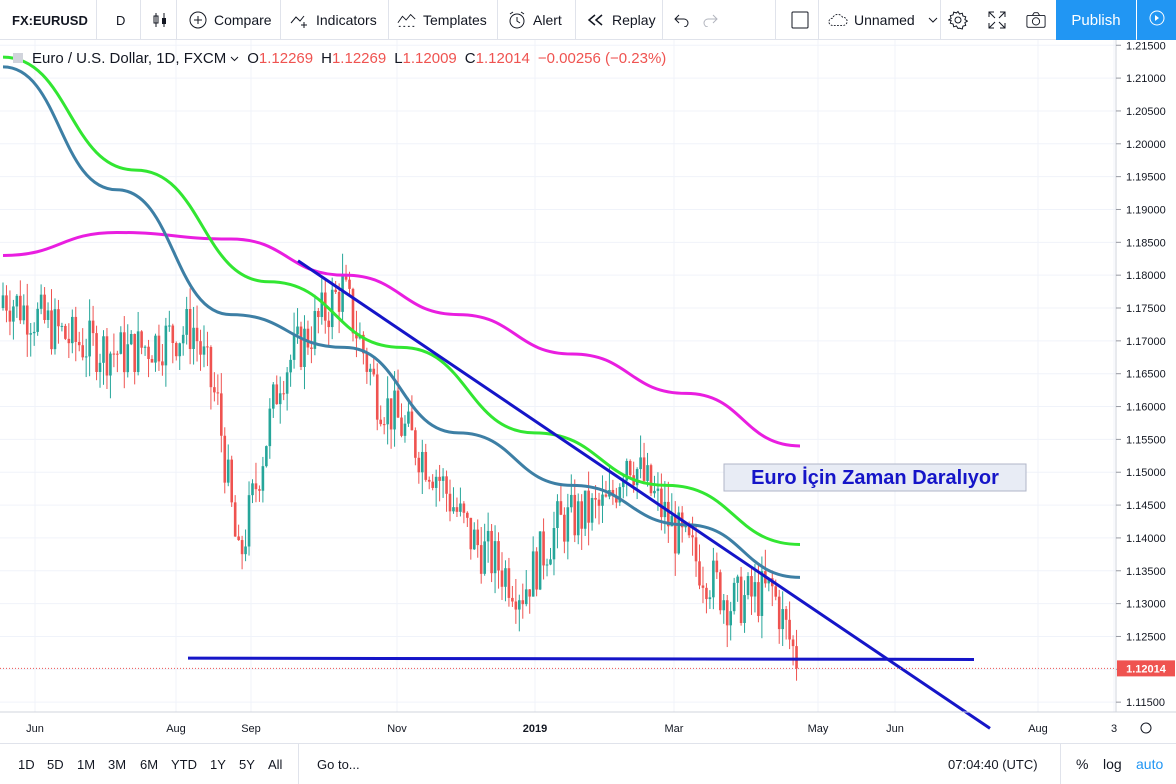 The width and height of the screenshot is (1176, 784). Describe the element at coordinates (993, 764) in the screenshot. I see `utc-clock: 07:04:40 (UTC)` at that location.